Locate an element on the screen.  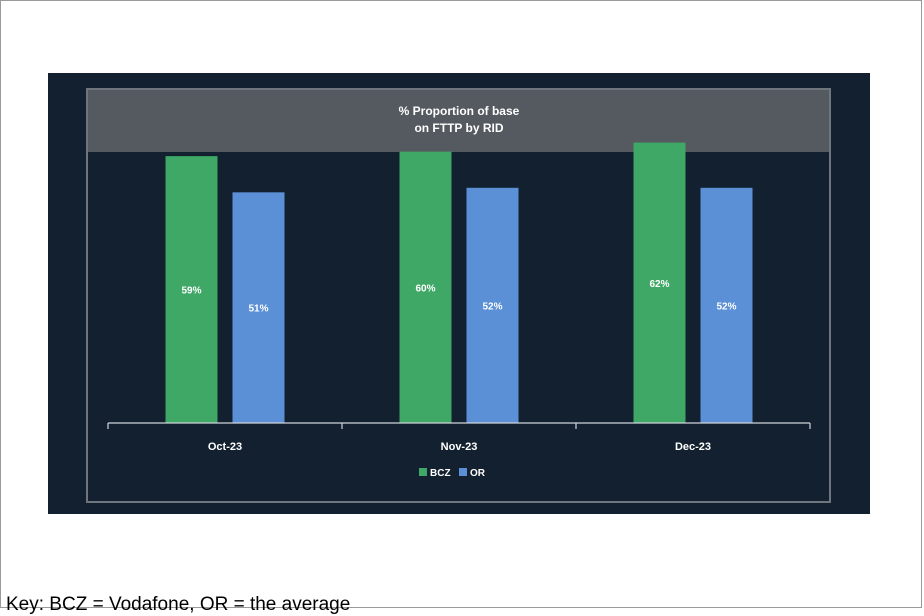
data-label-or-oct-23: 51% is located at coordinates (258, 309).